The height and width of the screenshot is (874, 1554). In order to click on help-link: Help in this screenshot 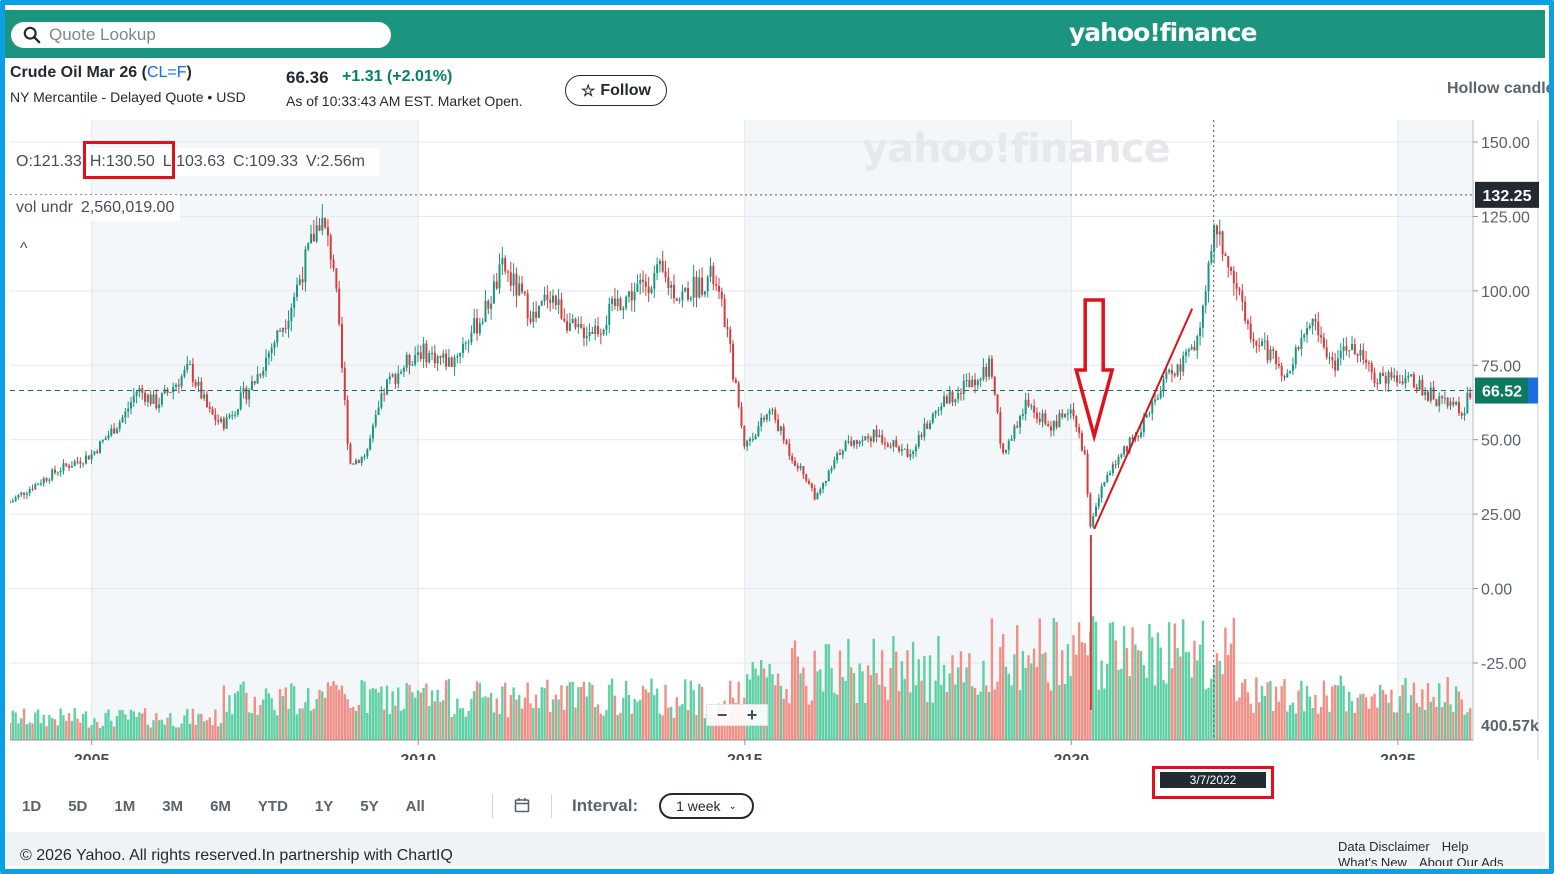, I will do `click(1455, 846)`.